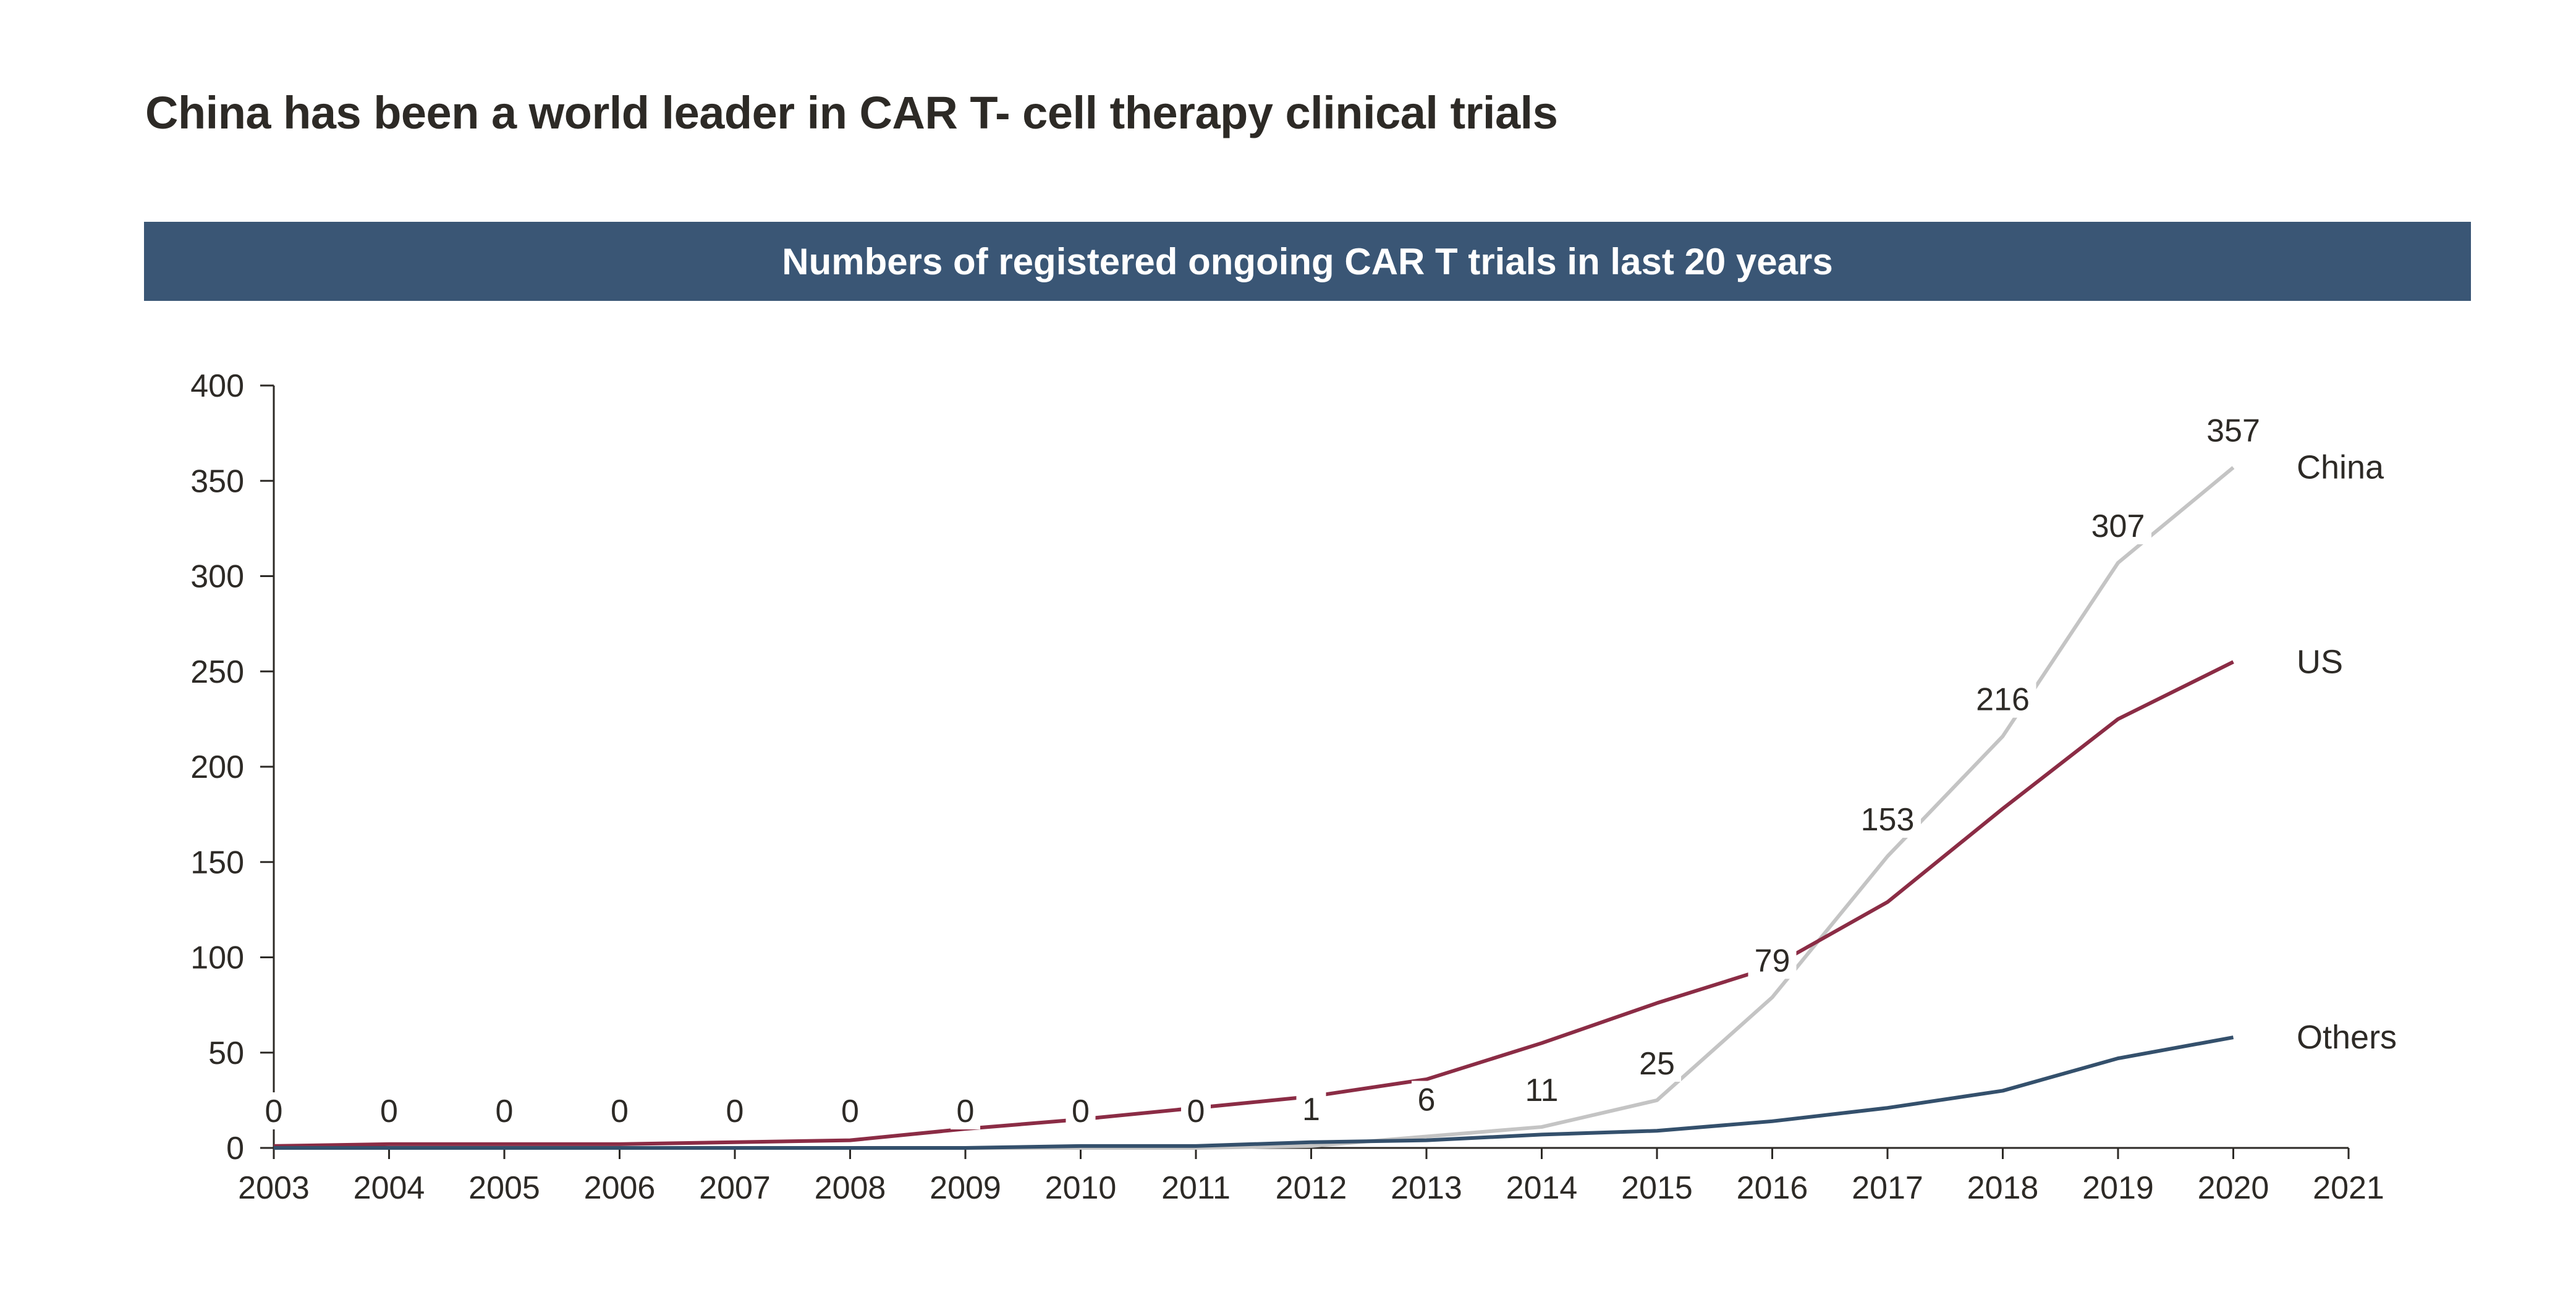 This screenshot has height=1303, width=2576. Describe the element at coordinates (2003, 1188) in the screenshot. I see `x-tick-label: 2018` at that location.